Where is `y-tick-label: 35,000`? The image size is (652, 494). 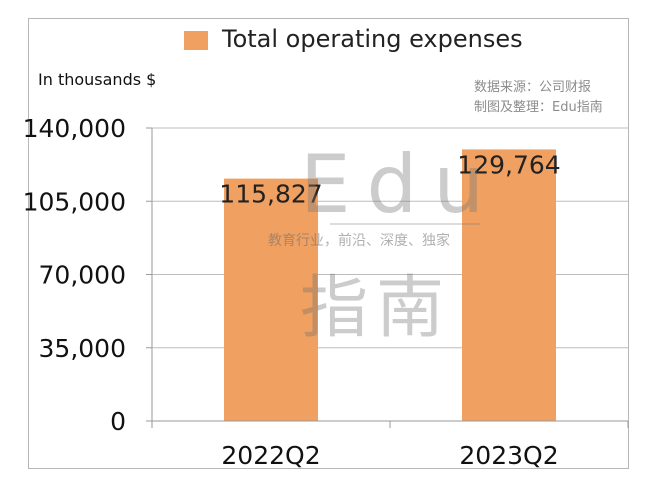 y-tick-label: 35,000 is located at coordinates (82, 348).